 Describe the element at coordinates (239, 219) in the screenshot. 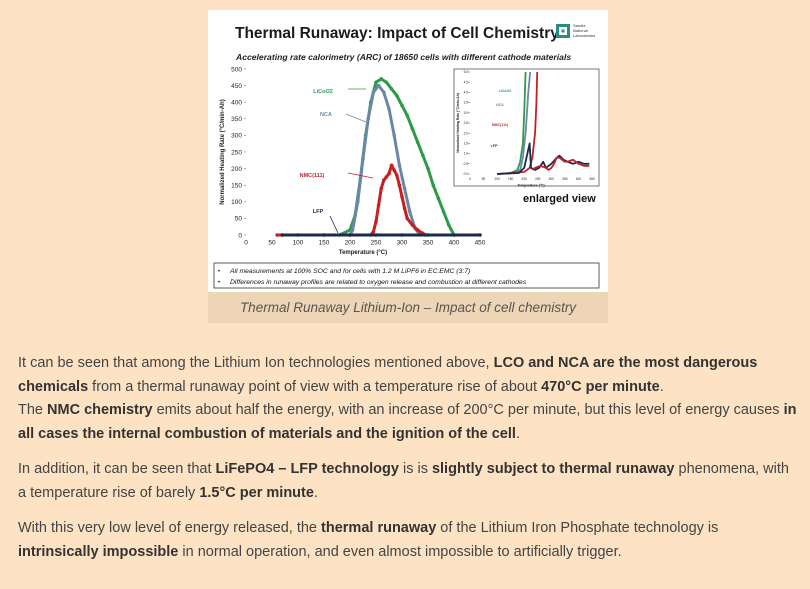

I see `main-y-tick-label: 50` at that location.